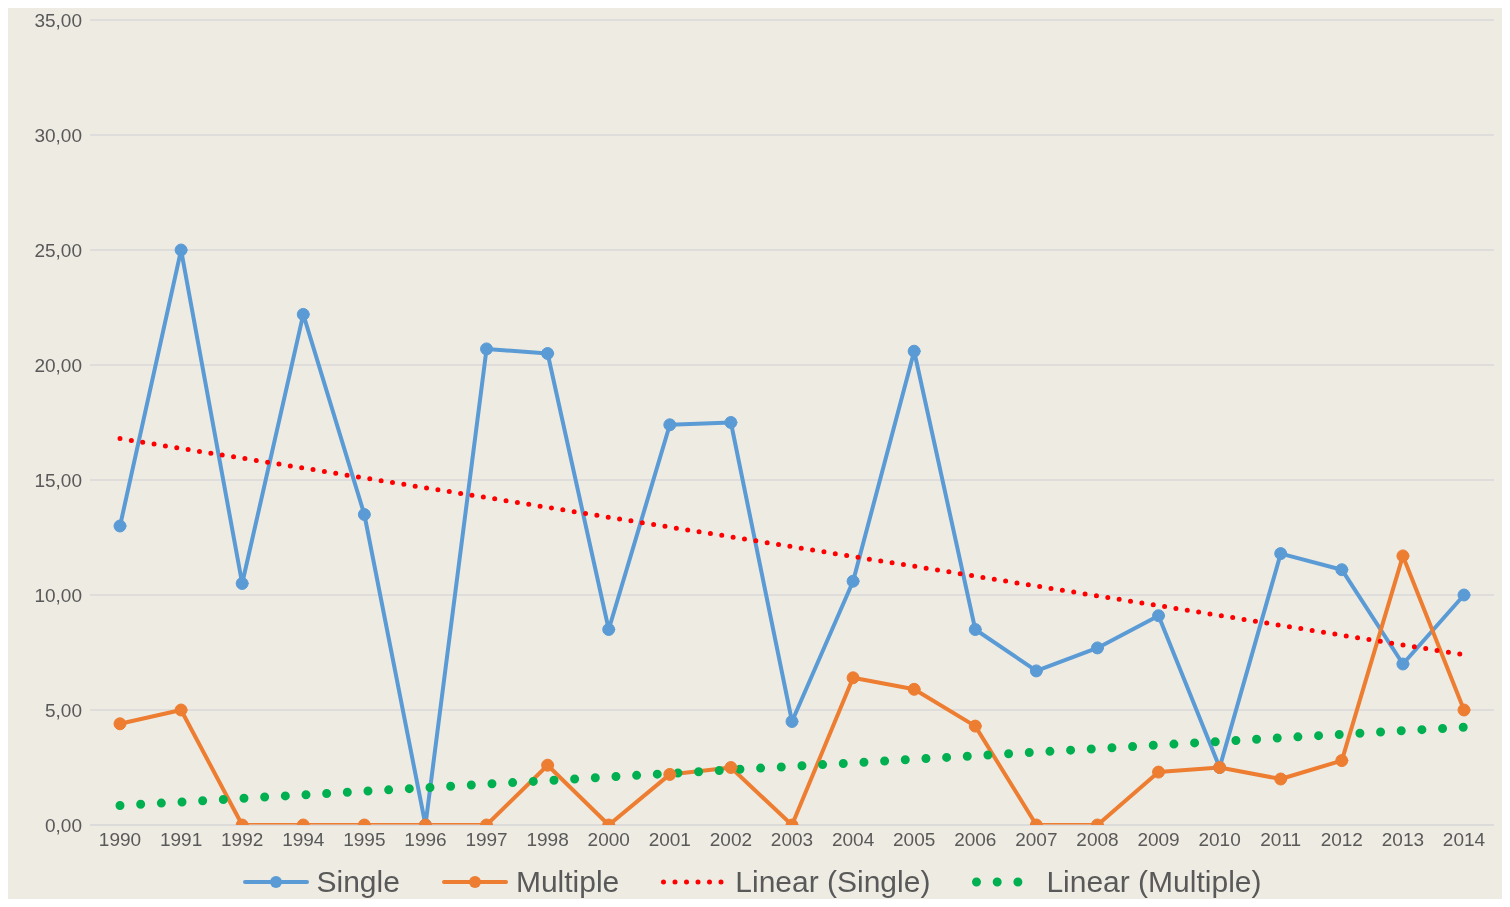  What do you see at coordinates (58, 595) in the screenshot?
I see `y-tick-label: 10,00` at bounding box center [58, 595].